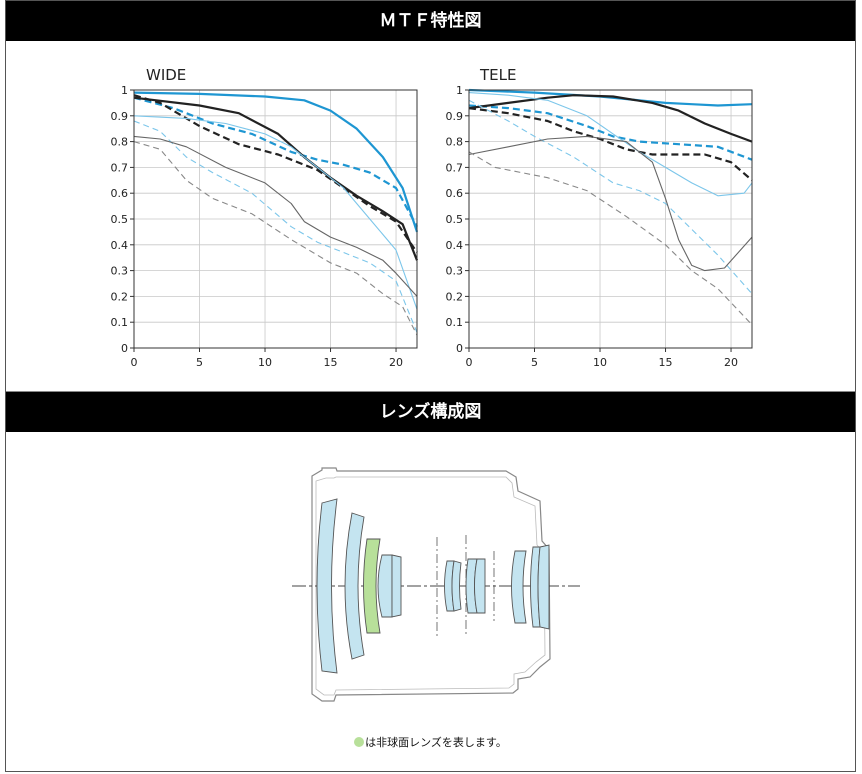 This screenshot has height=774, width=862. What do you see at coordinates (436, 742) in the screenshot?
I see `aspherical-legend-text: は非球面レンズを表します。` at bounding box center [436, 742].